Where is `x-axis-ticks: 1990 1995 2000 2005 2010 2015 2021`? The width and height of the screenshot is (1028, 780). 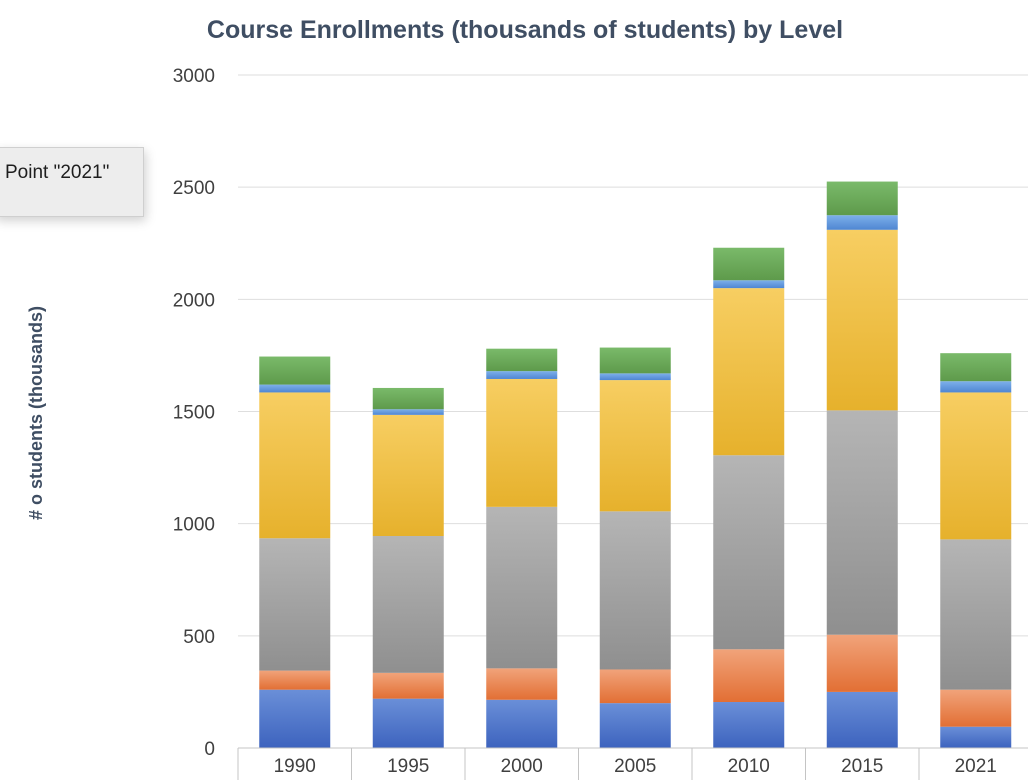 x-axis-ticks: 1990 1995 2000 2005 2010 2015 2021 is located at coordinates (635, 766).